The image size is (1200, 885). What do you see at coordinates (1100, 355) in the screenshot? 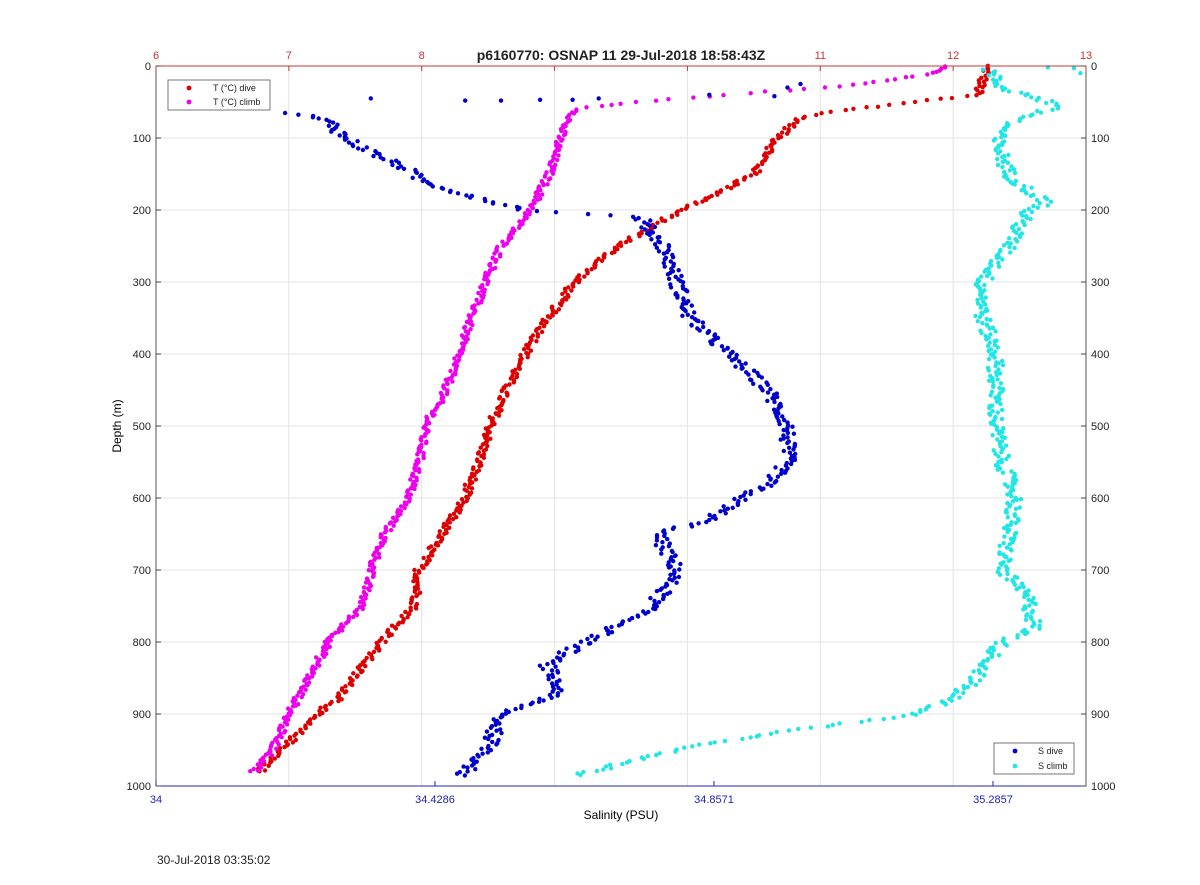
I see `y-tick-label-right: 400` at bounding box center [1100, 355].